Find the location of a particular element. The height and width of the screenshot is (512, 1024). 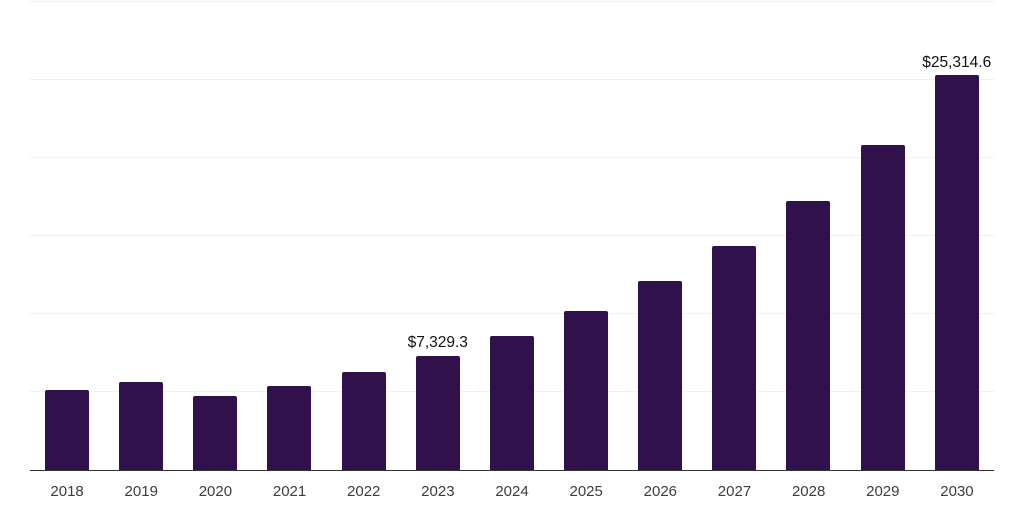

bar-group-2024 is located at coordinates (511, 402).